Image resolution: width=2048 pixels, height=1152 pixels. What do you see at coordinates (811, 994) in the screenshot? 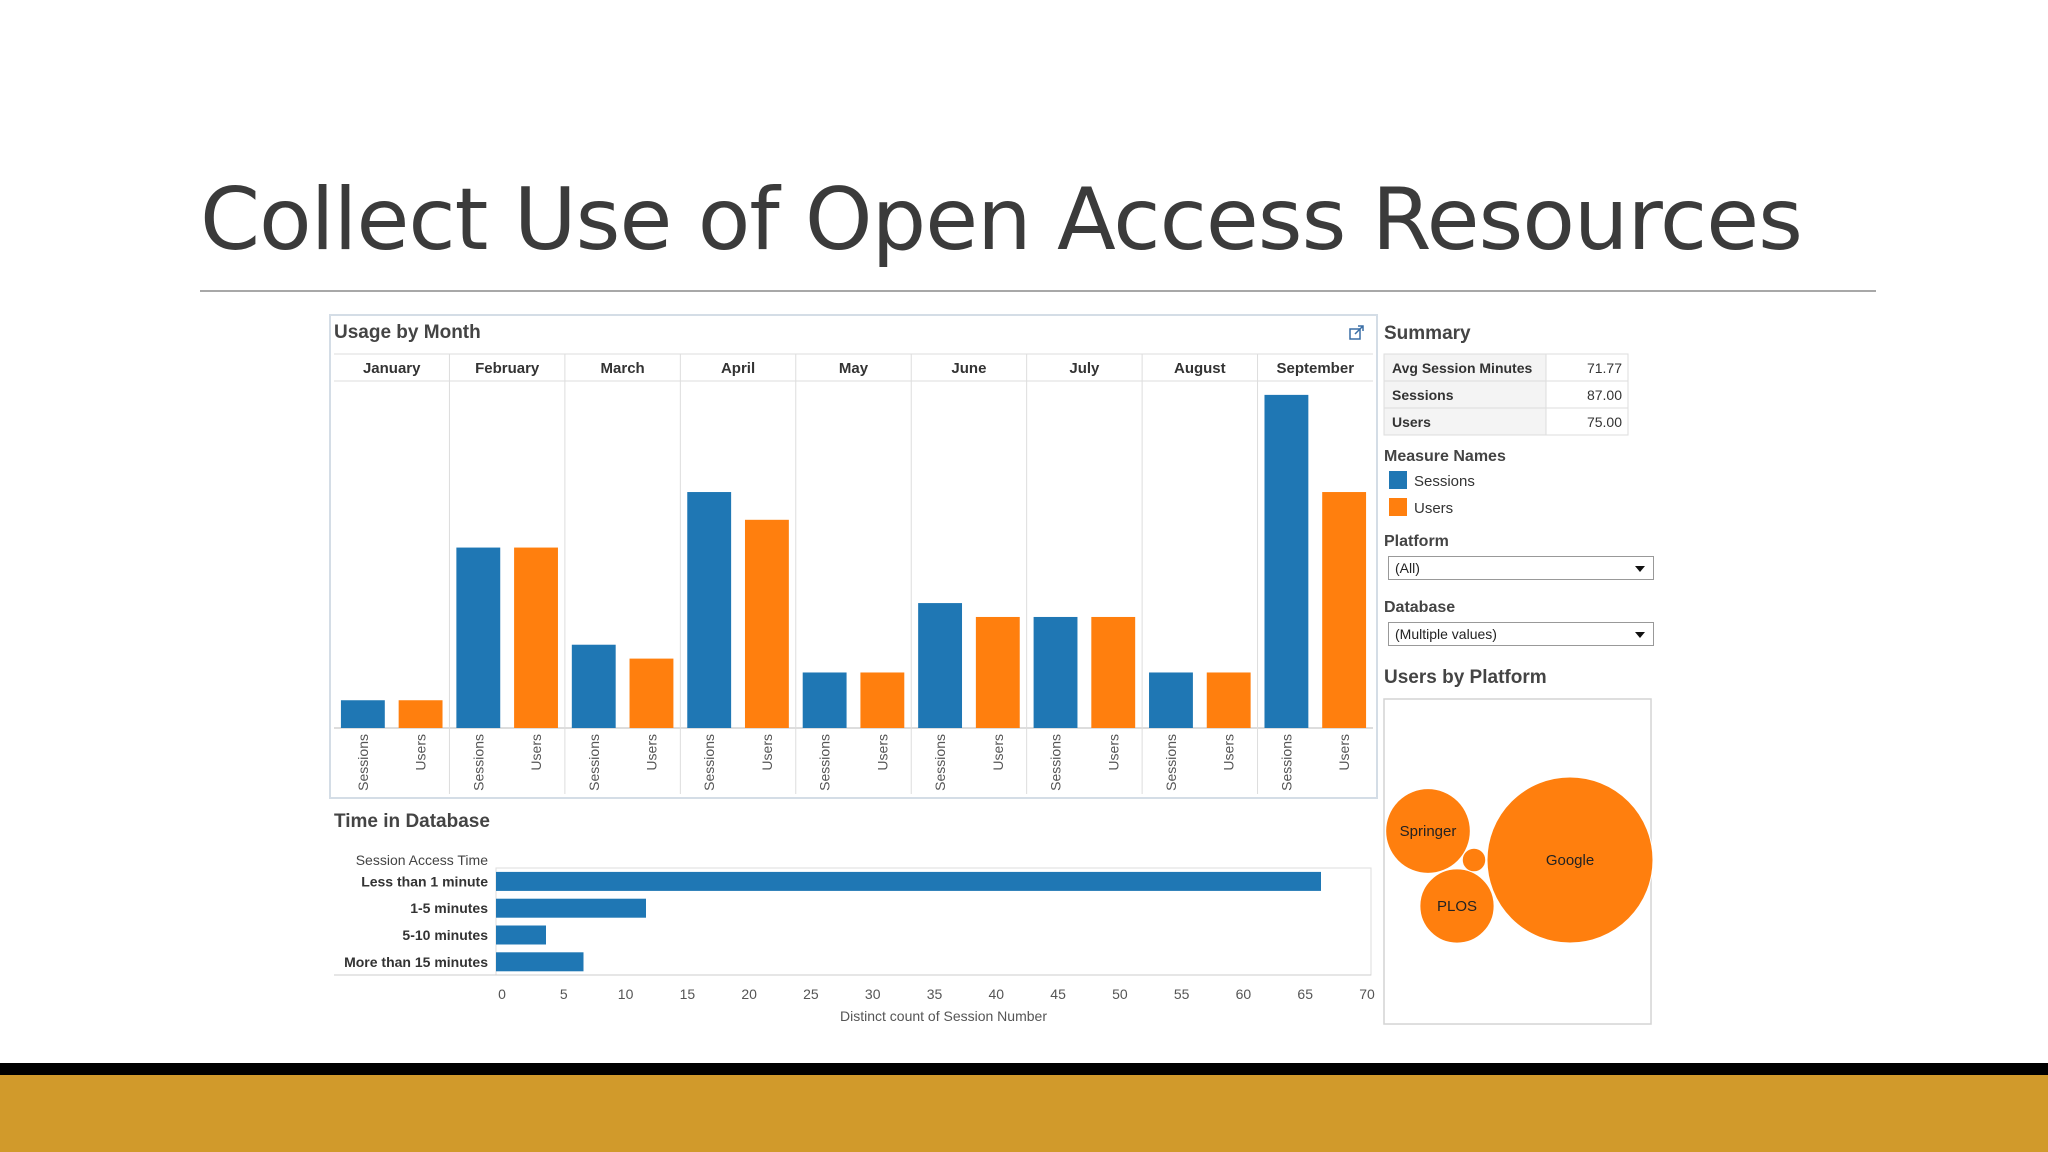
I see `x-tick-label: 25` at bounding box center [811, 994].